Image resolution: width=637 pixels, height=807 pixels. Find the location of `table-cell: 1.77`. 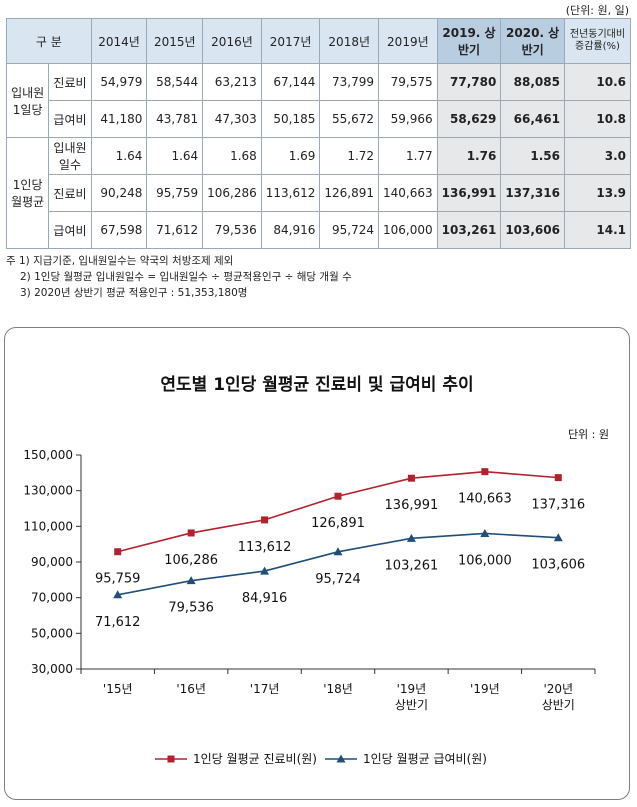

table-cell: 1.77 is located at coordinates (408, 156).